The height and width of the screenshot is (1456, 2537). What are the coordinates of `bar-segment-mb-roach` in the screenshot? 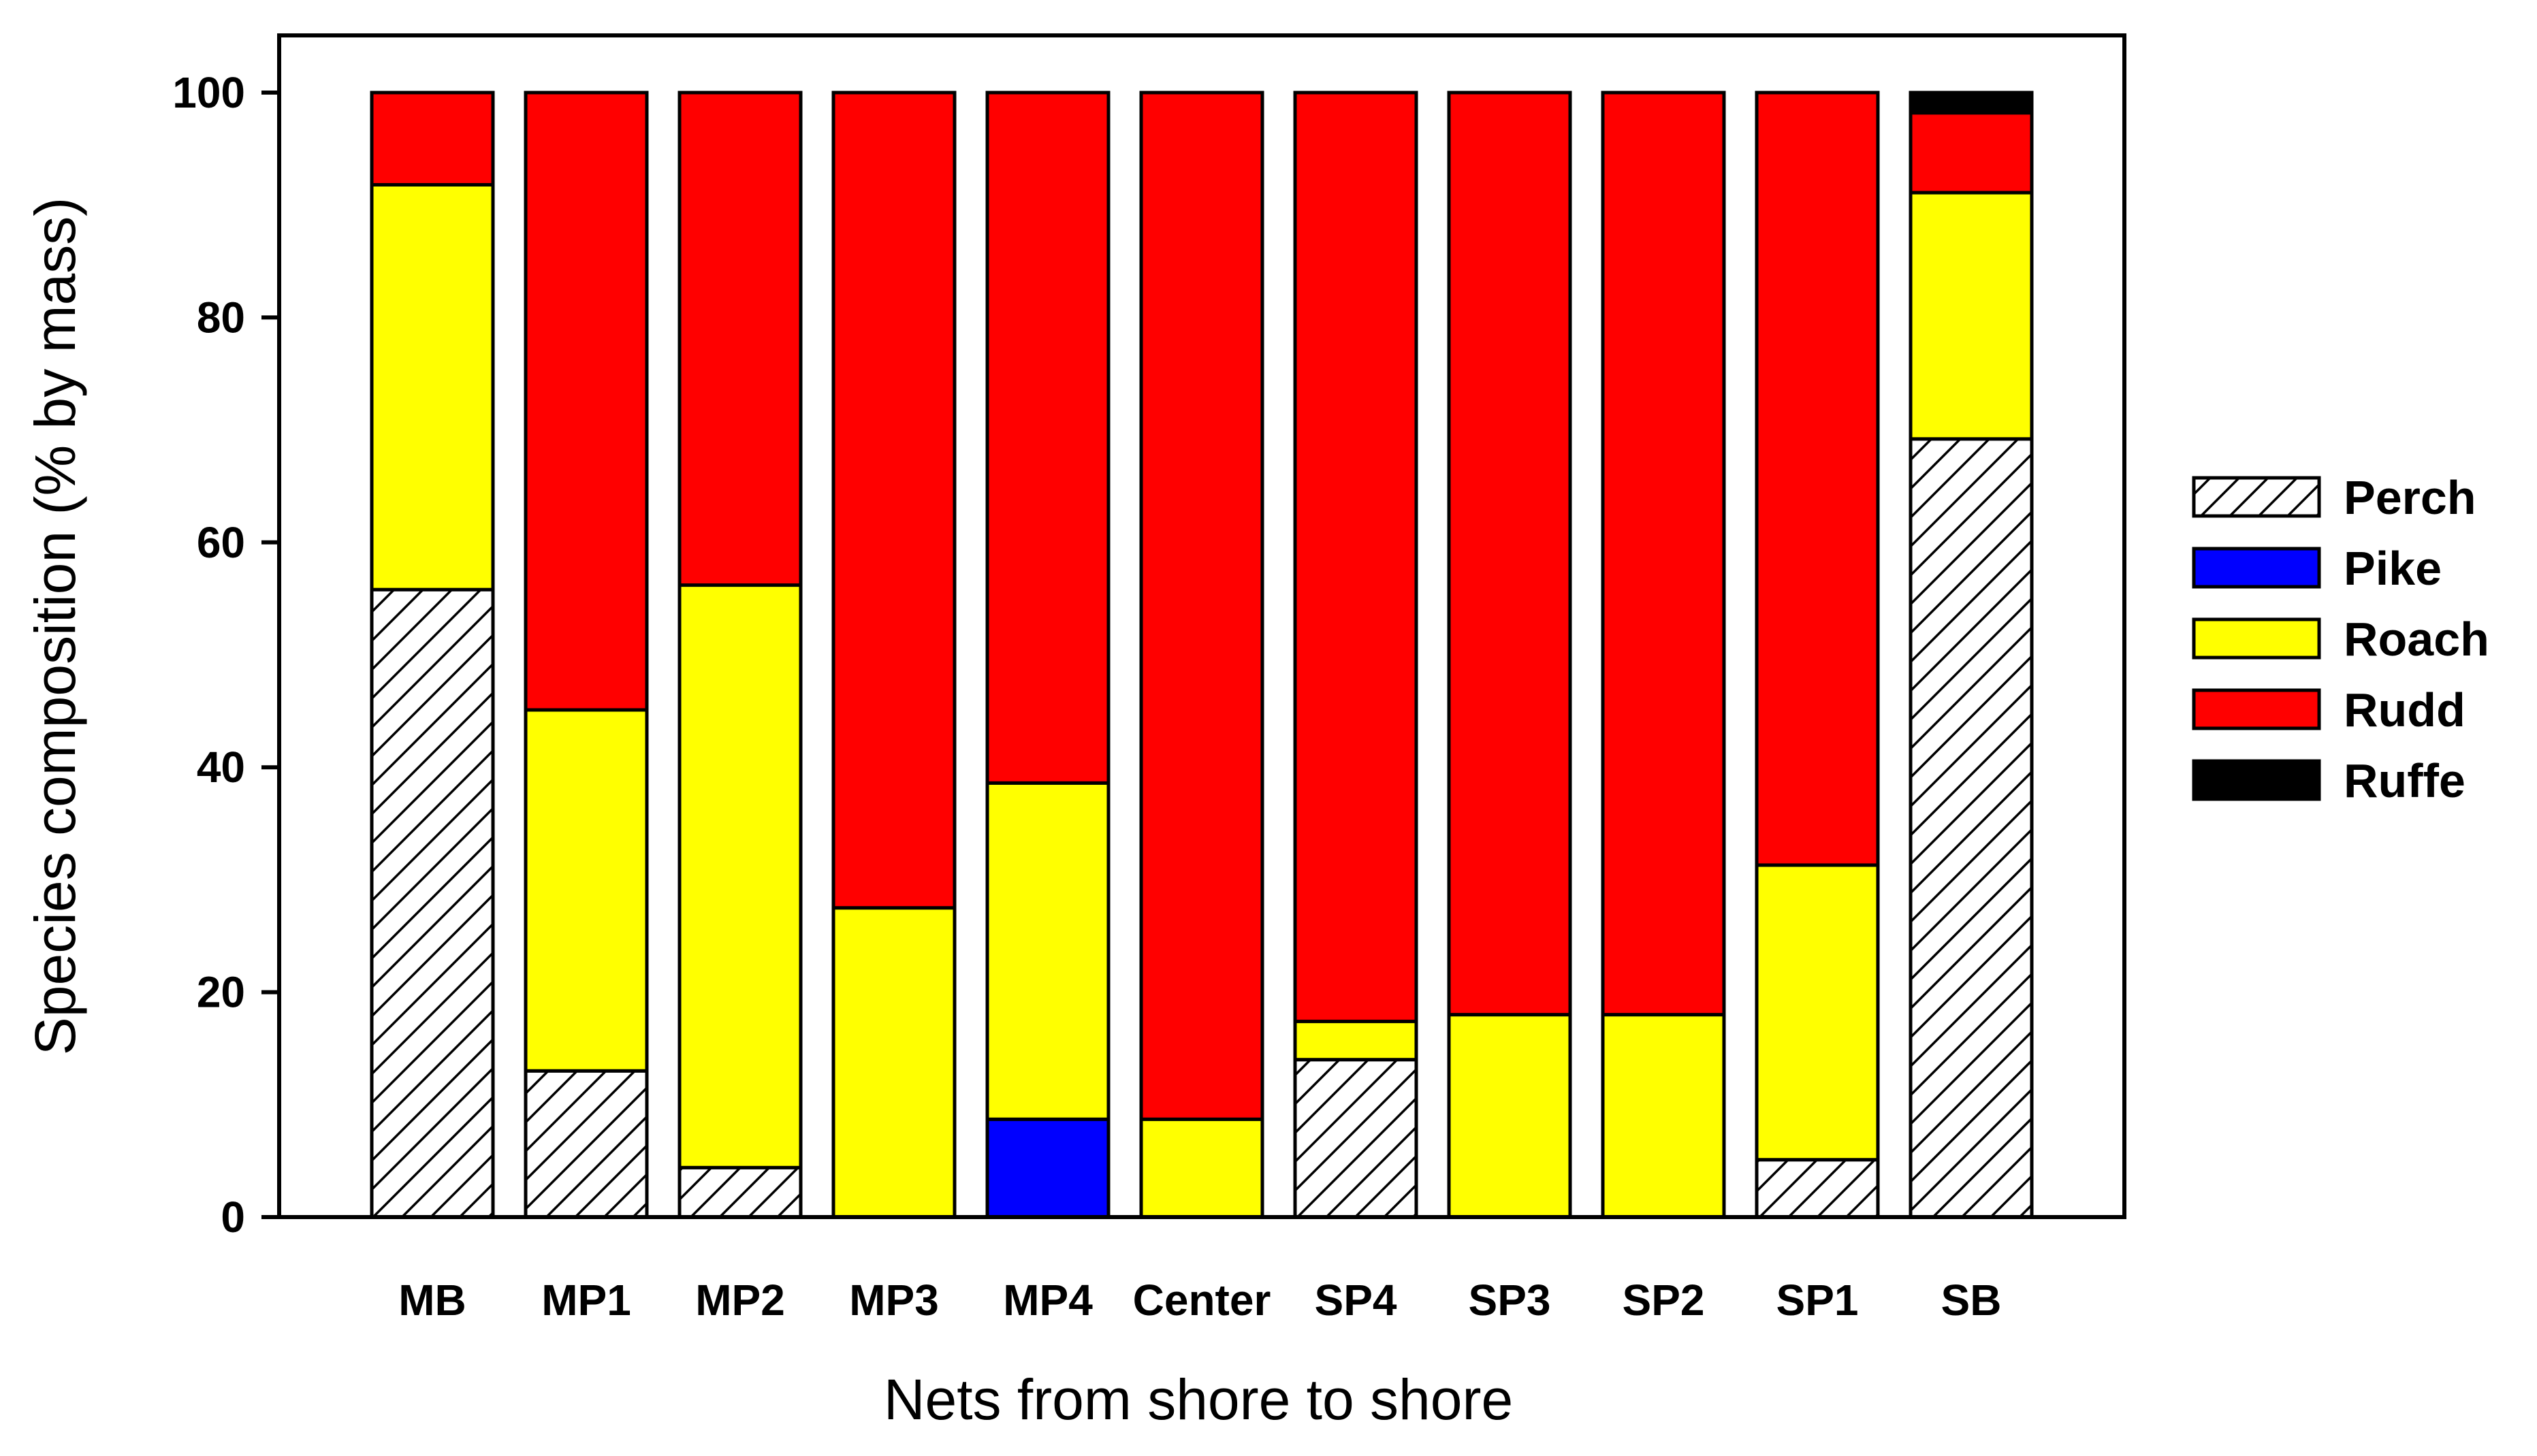 It's located at (432, 387).